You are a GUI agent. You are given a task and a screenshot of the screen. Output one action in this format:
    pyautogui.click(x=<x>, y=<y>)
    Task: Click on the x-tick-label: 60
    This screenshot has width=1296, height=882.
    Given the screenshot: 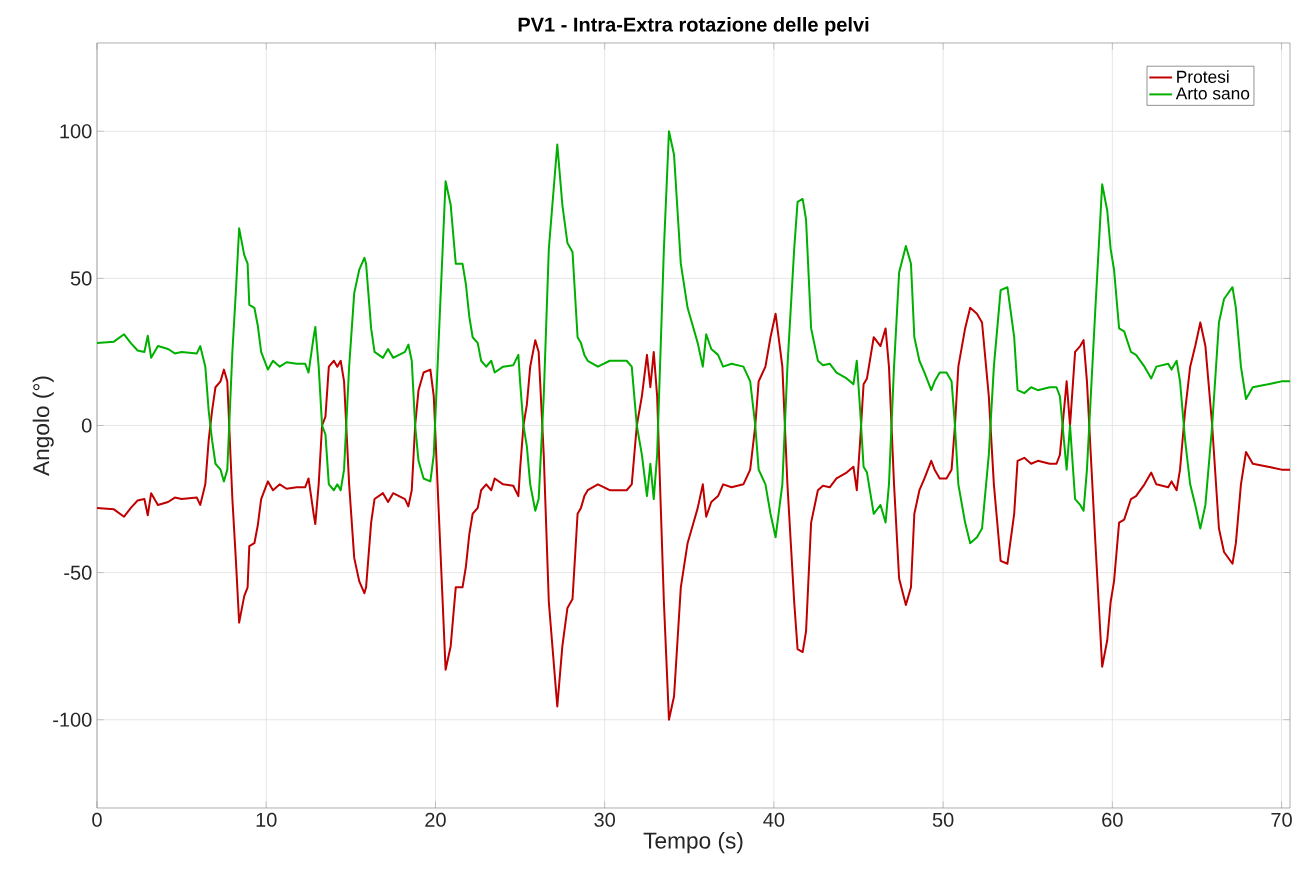 What is the action you would take?
    pyautogui.click(x=1112, y=819)
    